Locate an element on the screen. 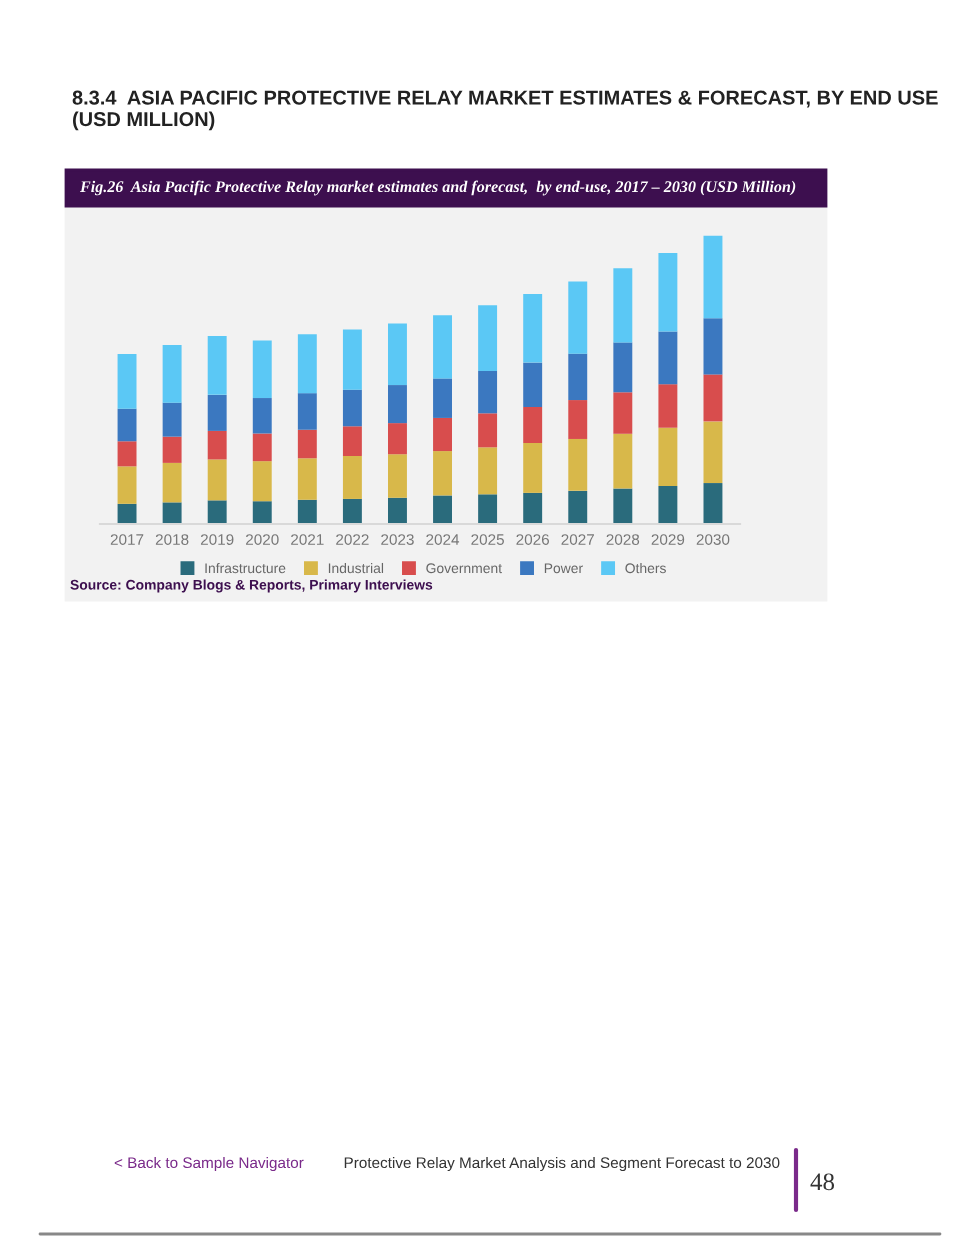  chart-title: 8.3.4 ASIA PACIFIC PROTECTIVE RELAY MARKET ESTIMATES & FORECAST, BY END USE (USD MILLION) is located at coordinates (505, 110).